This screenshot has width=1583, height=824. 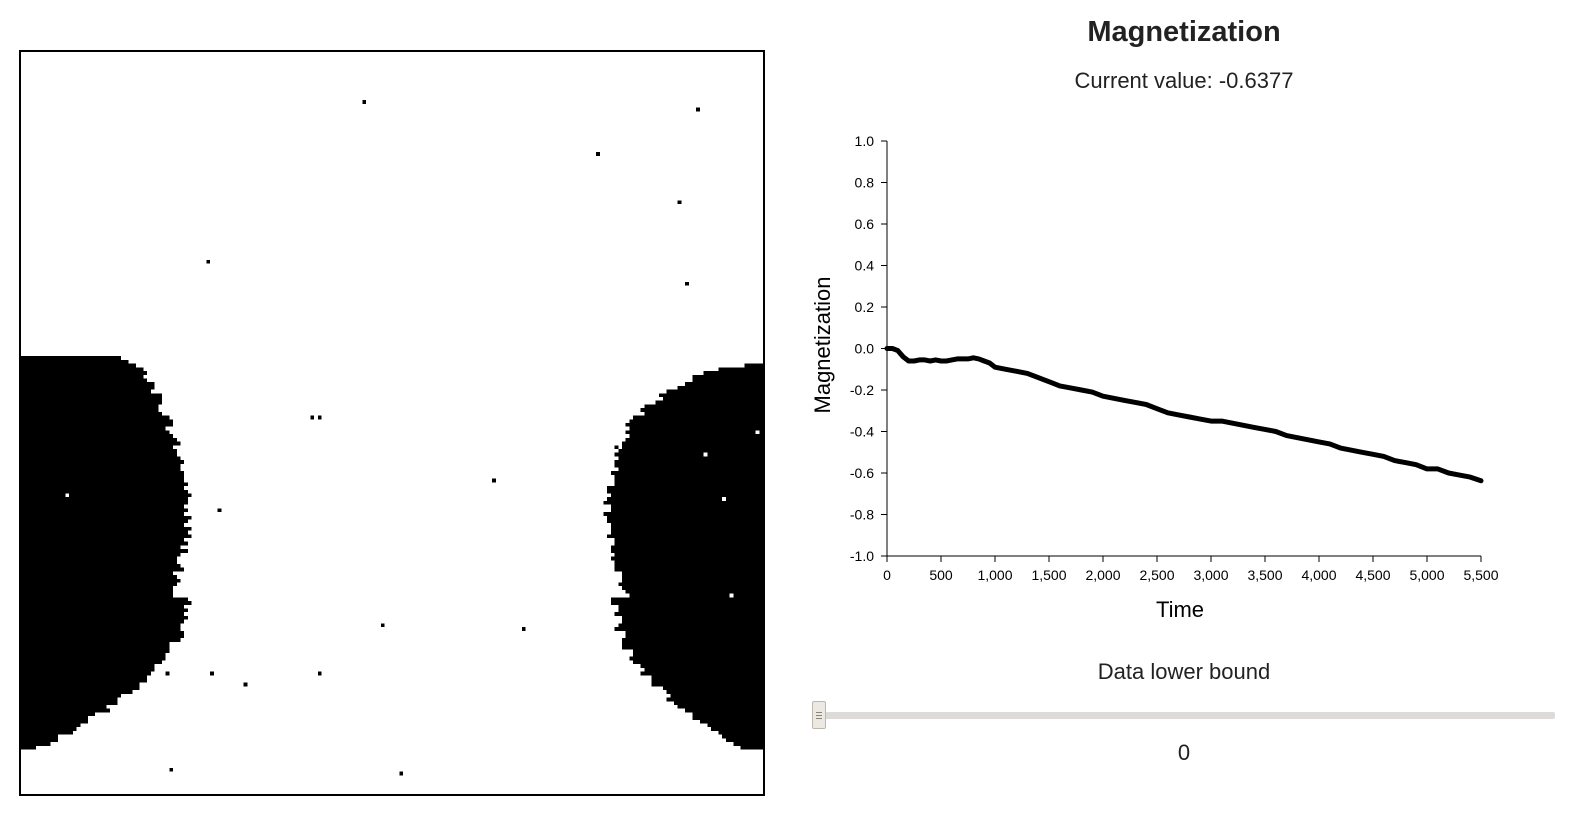 I want to click on y-tick-label: -0.8, so click(x=862, y=515).